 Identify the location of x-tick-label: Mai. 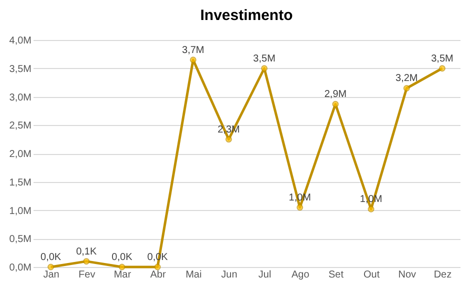
(194, 275).